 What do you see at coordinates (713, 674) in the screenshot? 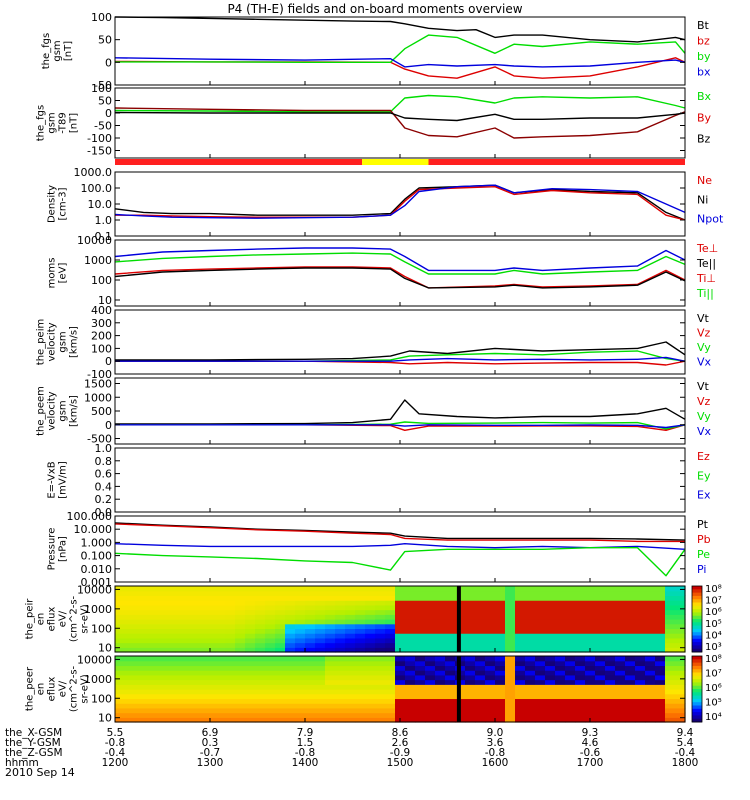
I see `colorbar-label: 10⁷` at bounding box center [713, 674].